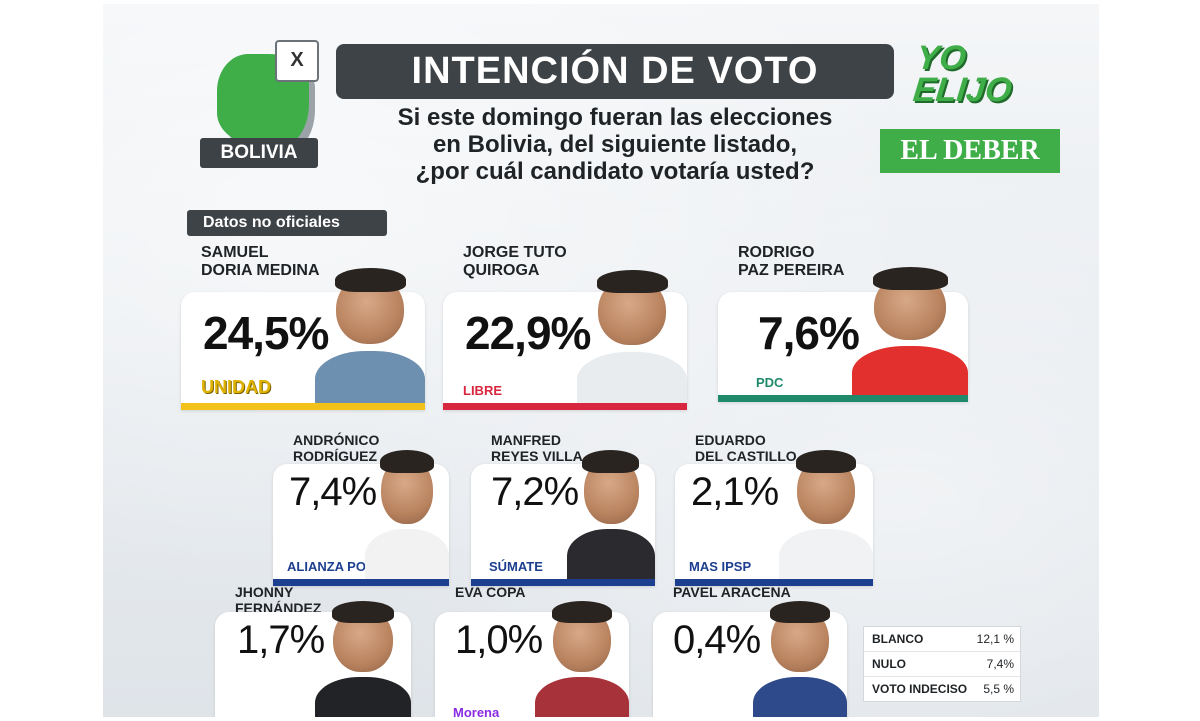 This screenshot has height=721, width=1200. I want to click on candidate-card: MANFRED REYES VILLA 7,2% SÚMATE, so click(563, 509).